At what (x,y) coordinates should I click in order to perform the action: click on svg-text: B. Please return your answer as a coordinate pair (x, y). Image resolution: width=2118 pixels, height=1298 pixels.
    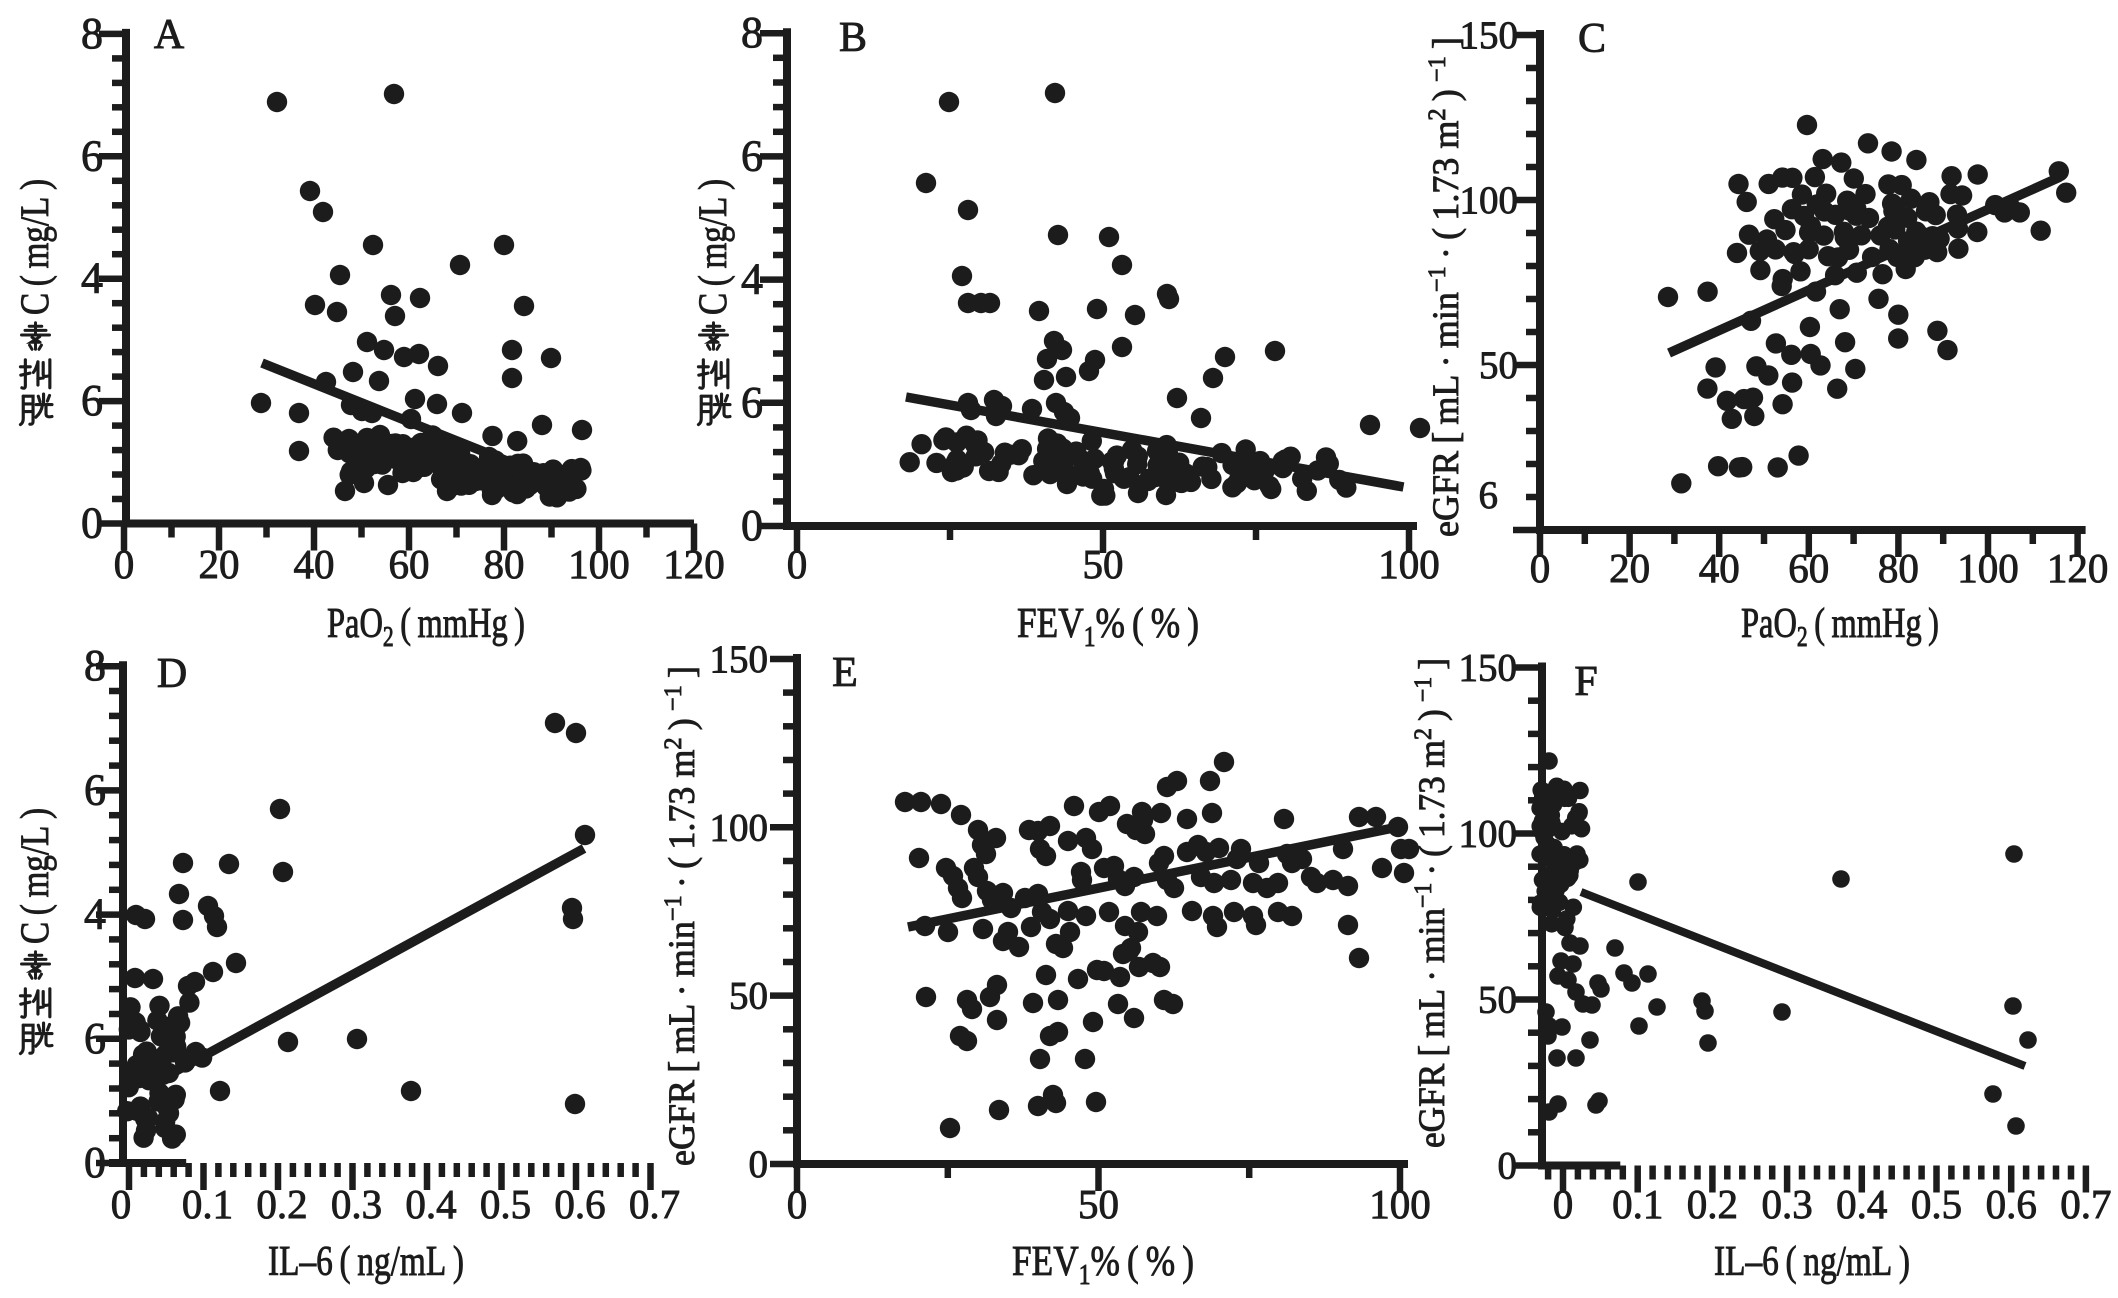
    Looking at the image, I should click on (853, 38).